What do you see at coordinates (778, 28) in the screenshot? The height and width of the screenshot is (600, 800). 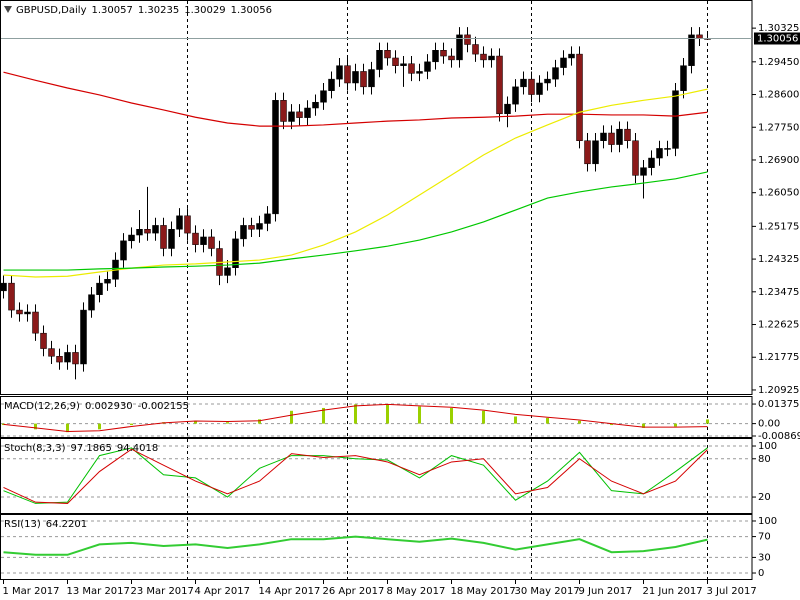 I see `y-tick-label: 1.30325` at bounding box center [778, 28].